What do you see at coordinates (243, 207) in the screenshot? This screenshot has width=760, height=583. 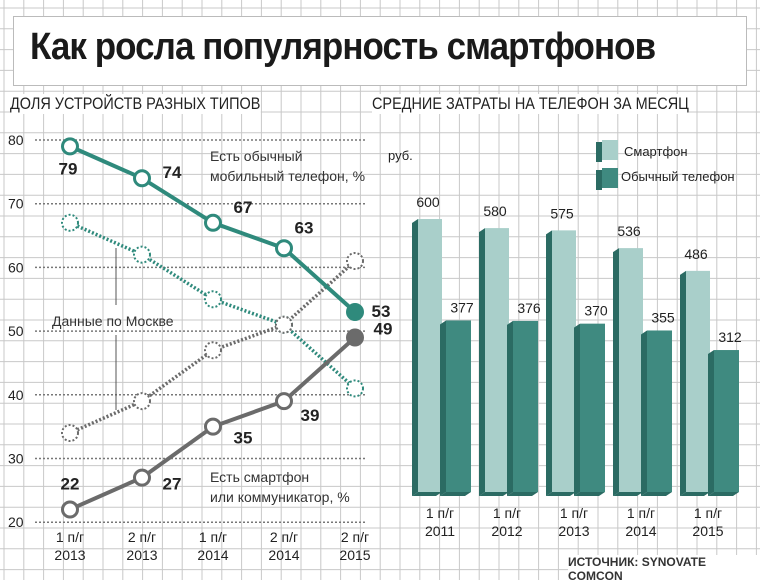 I see `data-label: 67` at bounding box center [243, 207].